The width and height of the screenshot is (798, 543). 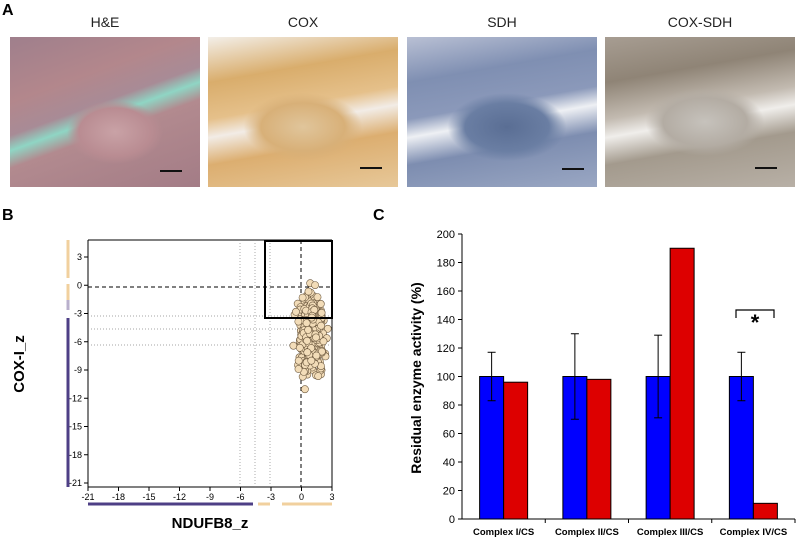 I want to click on panel-c-label: C, so click(x=379, y=215).